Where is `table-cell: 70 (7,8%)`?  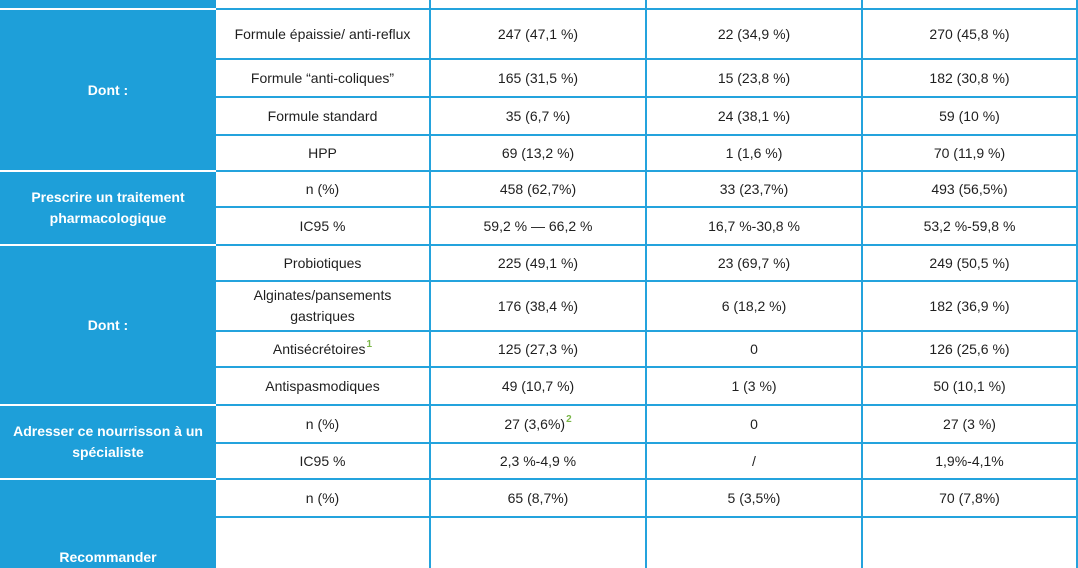 table-cell: 70 (7,8%) is located at coordinates (970, 499).